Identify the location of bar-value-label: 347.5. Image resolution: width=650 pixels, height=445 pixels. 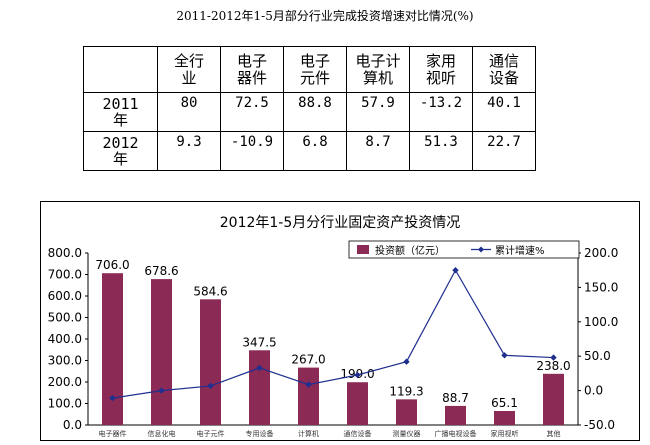
(259, 342).